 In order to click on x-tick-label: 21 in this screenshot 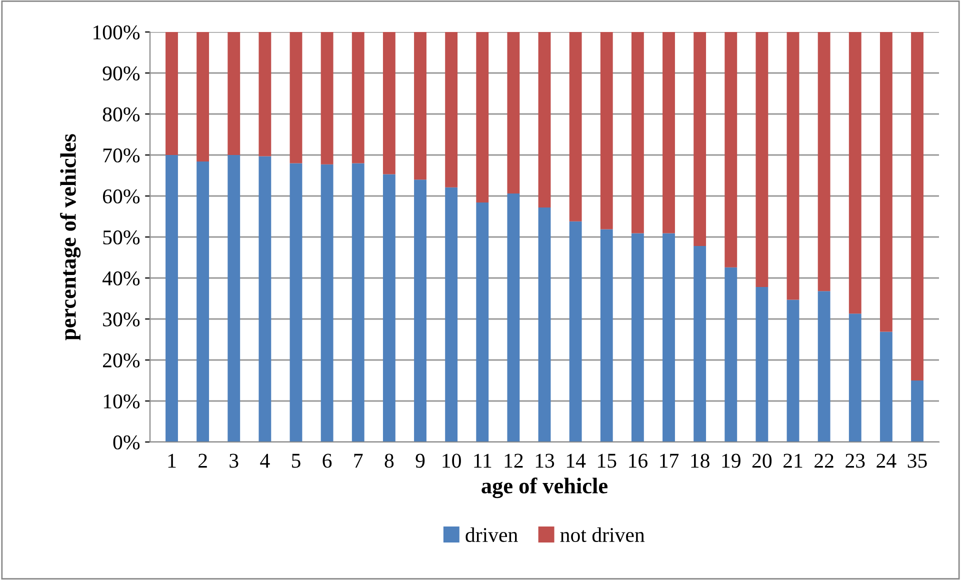, I will do `click(793, 461)`.